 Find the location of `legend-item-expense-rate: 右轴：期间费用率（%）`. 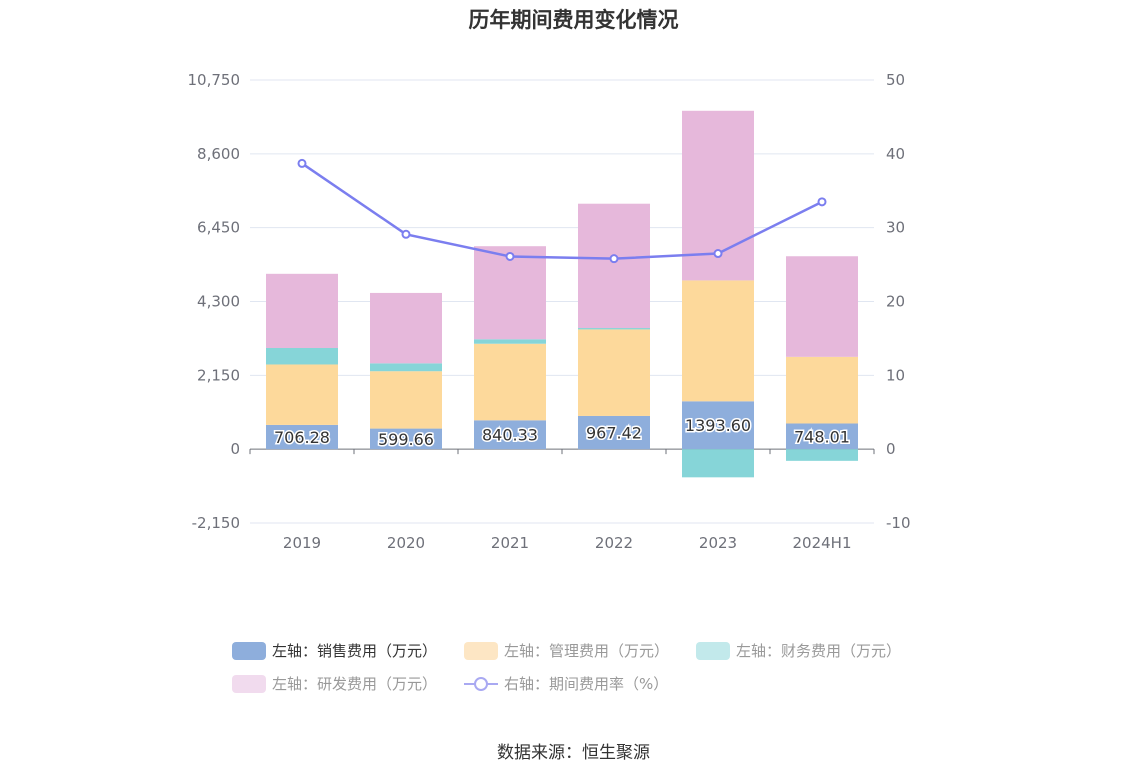

legend-item-expense-rate: 右轴：期间费用率（%） is located at coordinates (566, 683).